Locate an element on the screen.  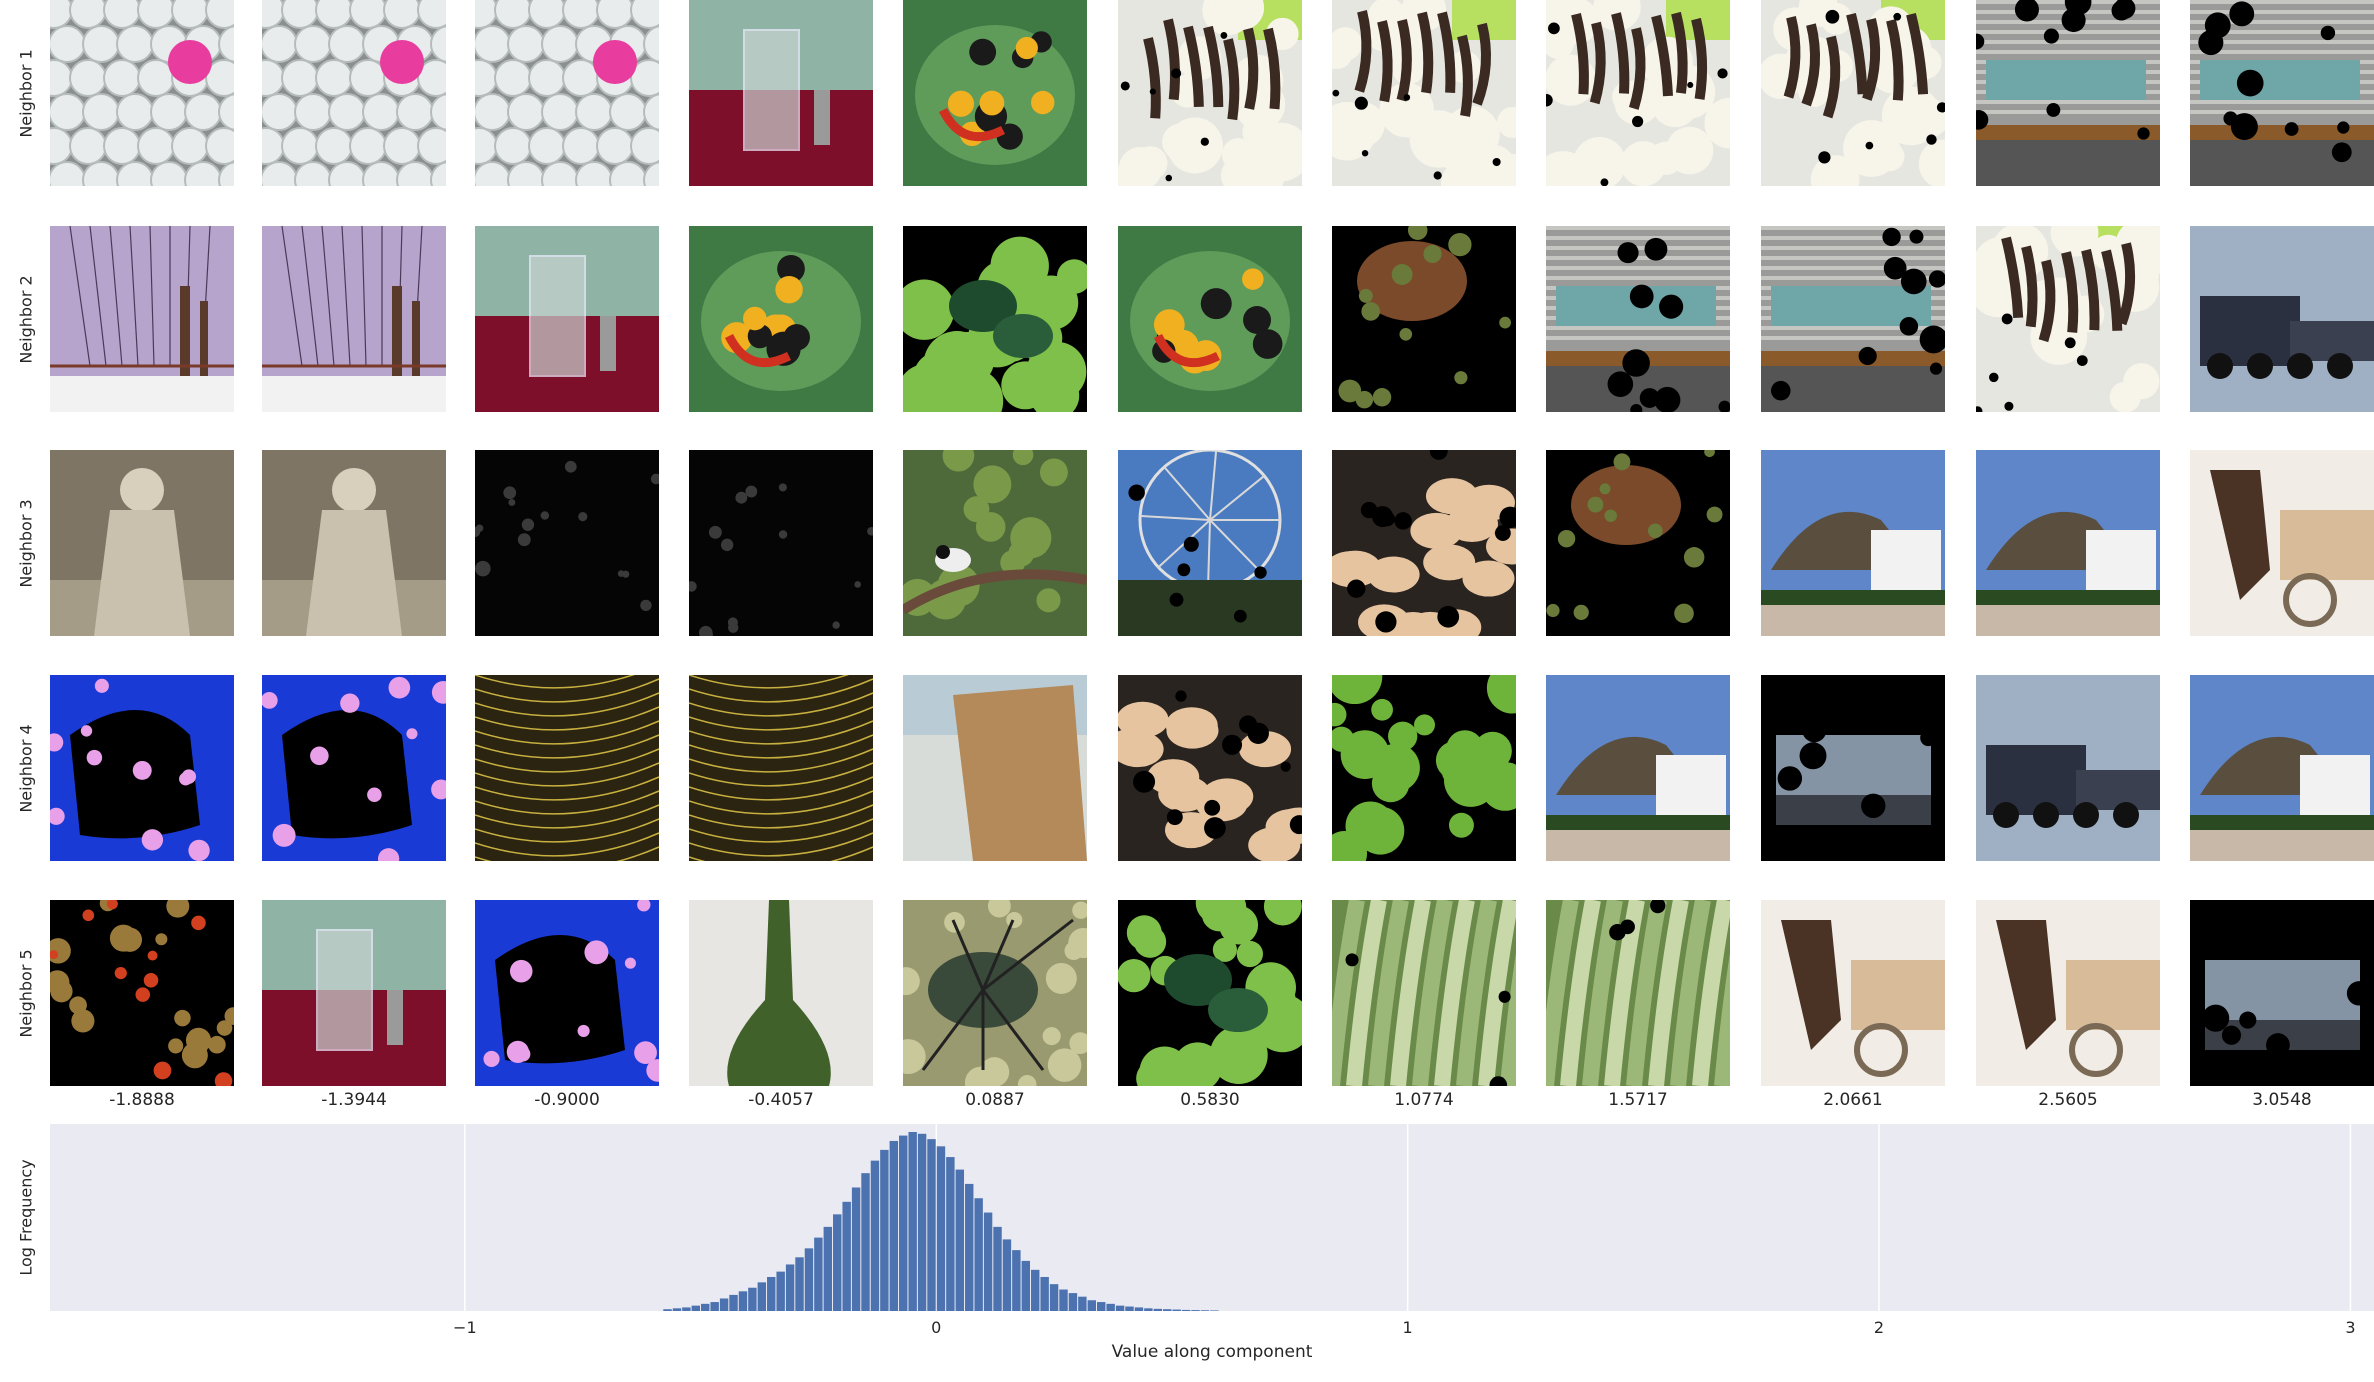
leaf-masked-image is located at coordinates (1424, 768).